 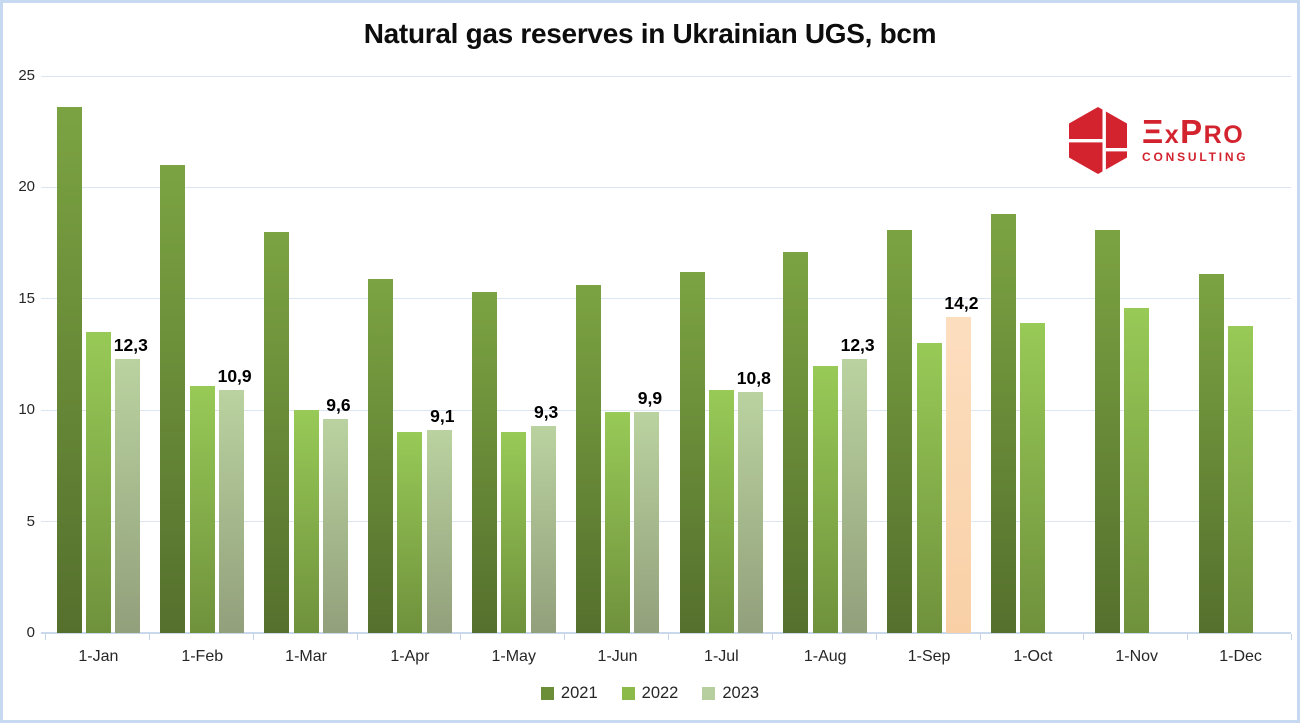 What do you see at coordinates (484, 462) in the screenshot?
I see `bar-2021-1-May` at bounding box center [484, 462].